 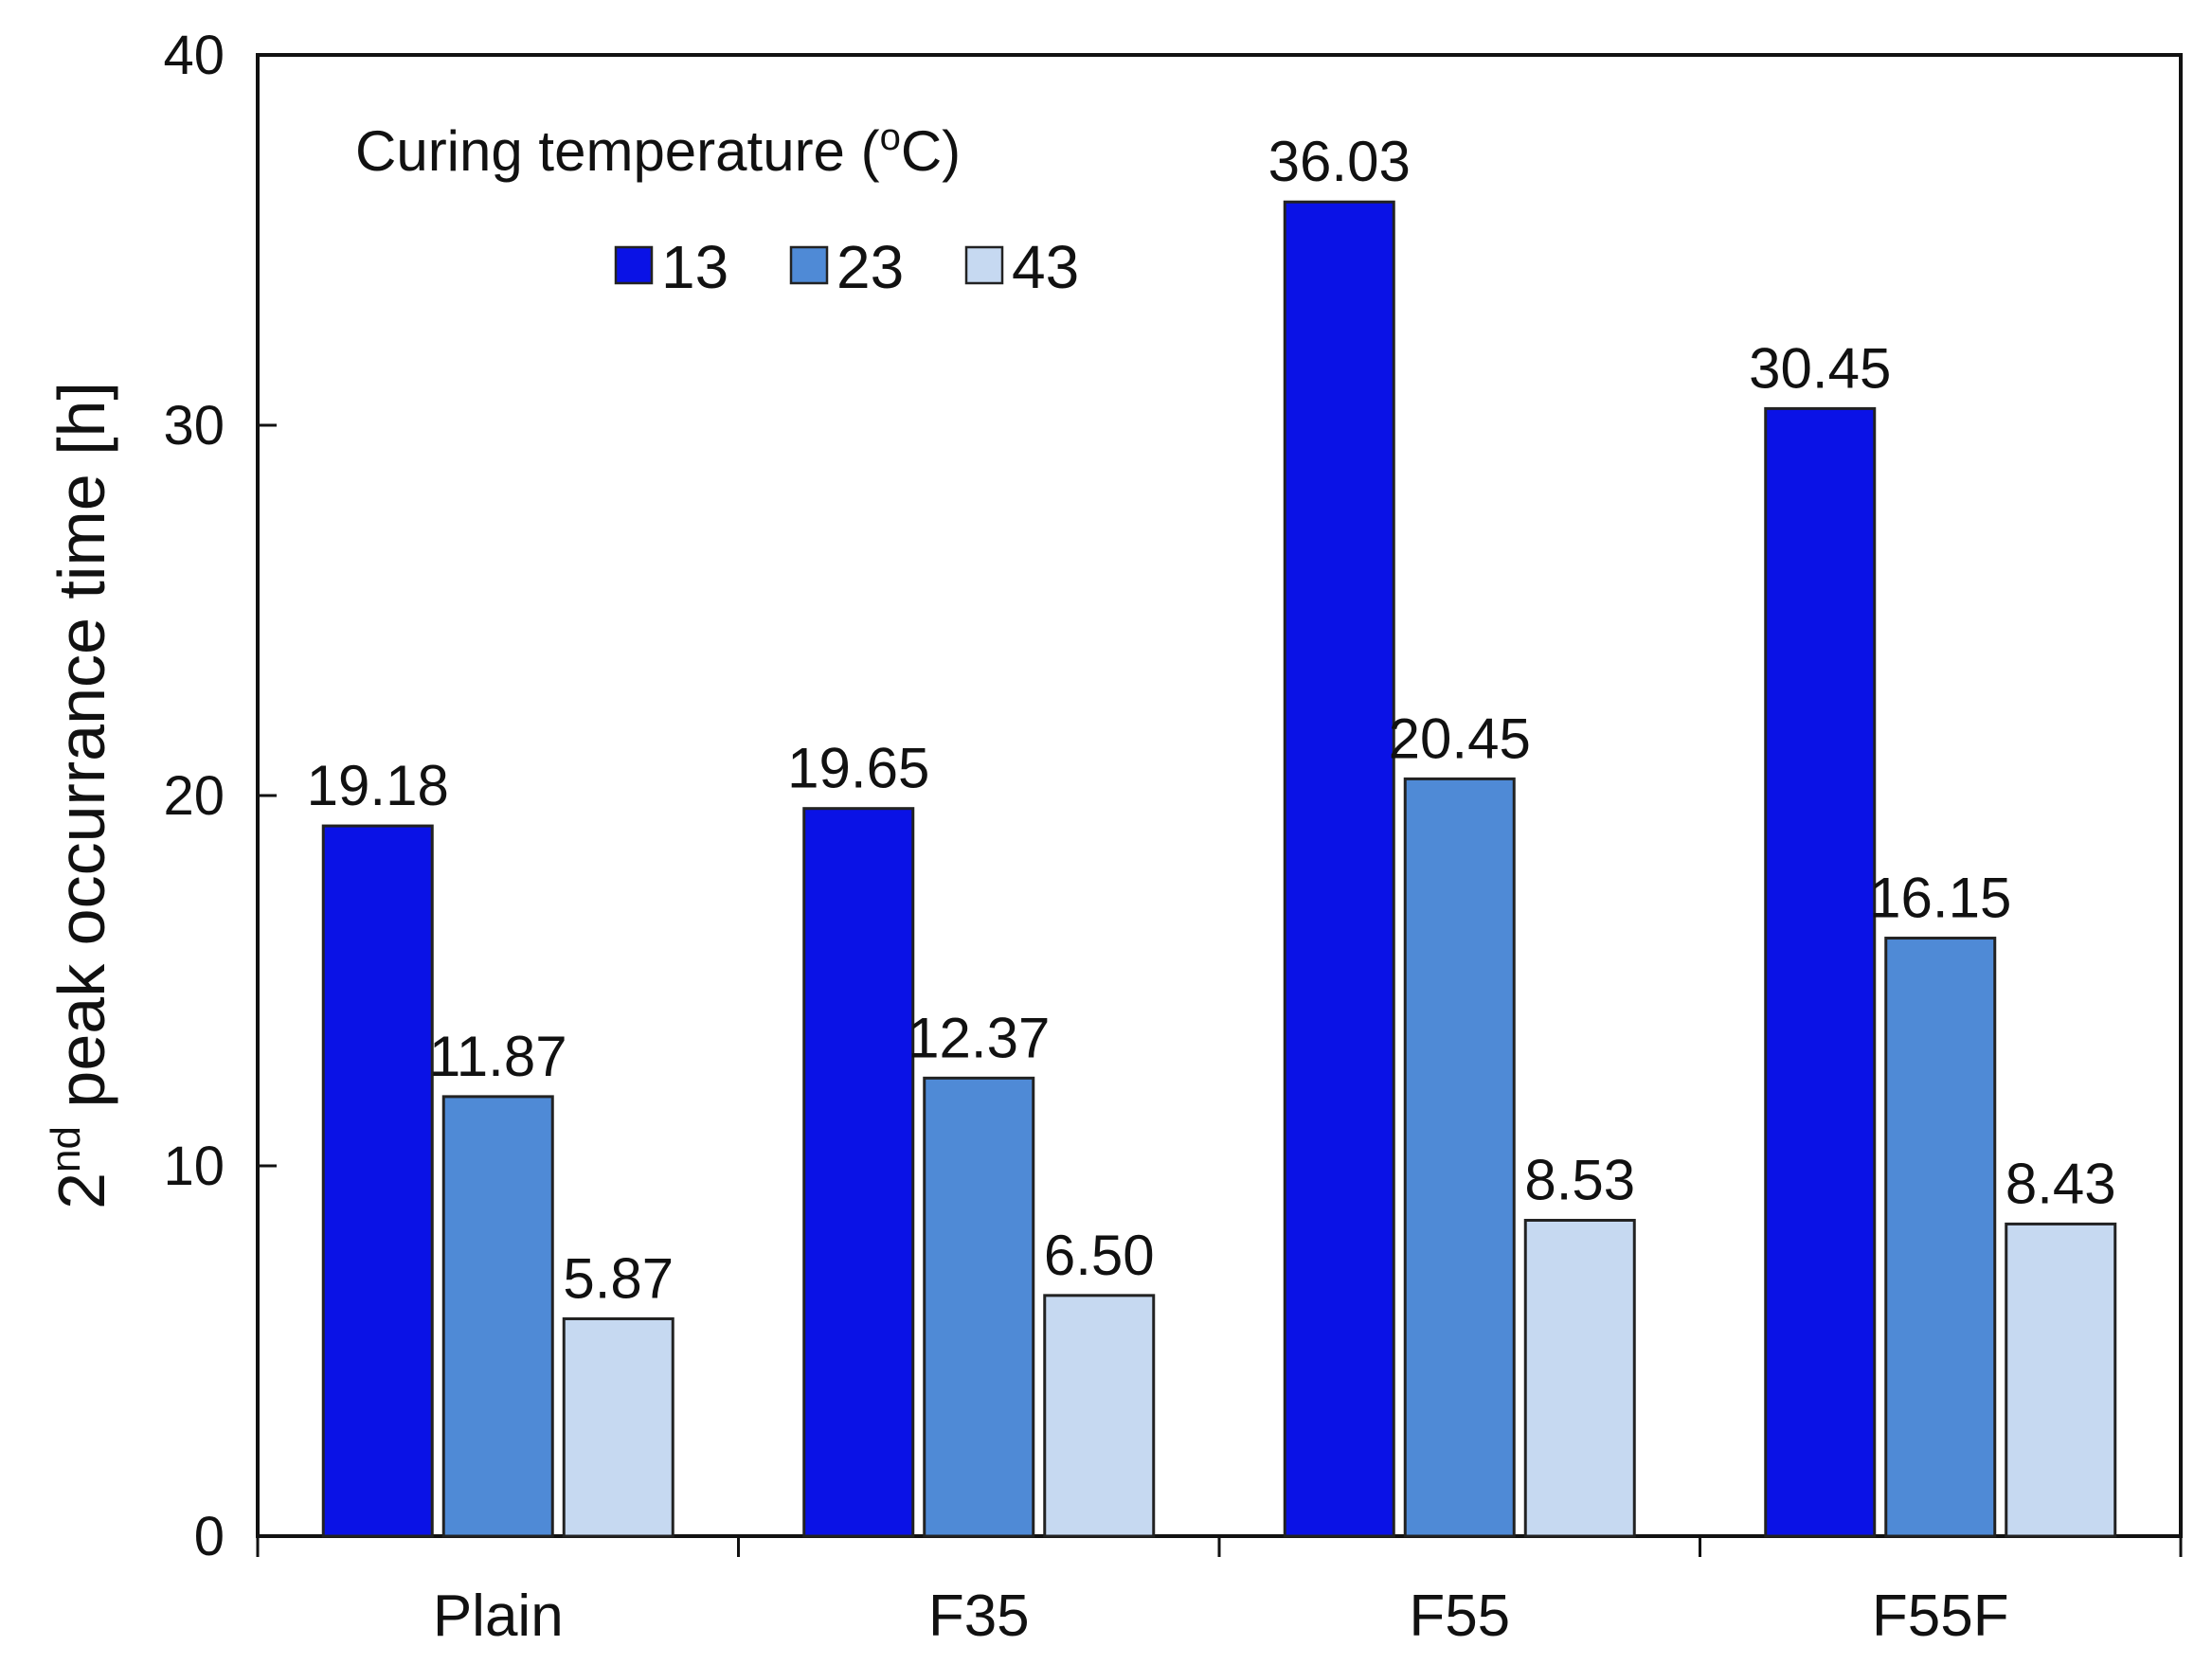 What do you see at coordinates (498, 1056) in the screenshot?
I see `data-label: 11.87` at bounding box center [498, 1056].